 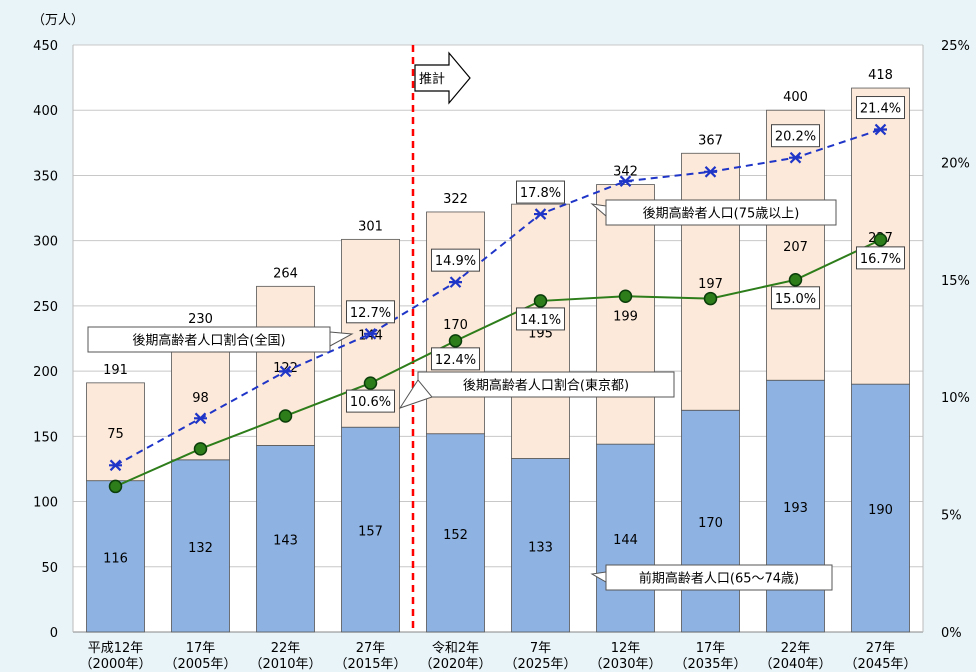 I want to click on bar-total-label: 400, so click(x=795, y=97).